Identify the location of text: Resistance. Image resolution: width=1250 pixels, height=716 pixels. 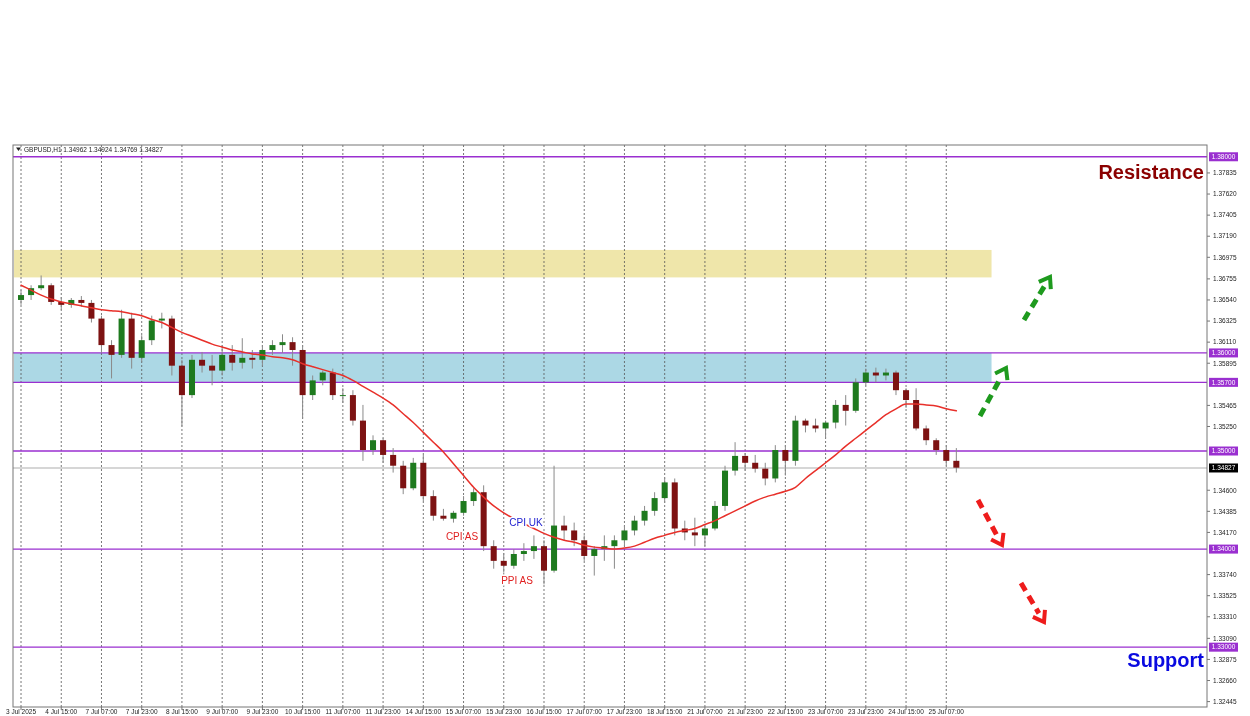
(1151, 172).